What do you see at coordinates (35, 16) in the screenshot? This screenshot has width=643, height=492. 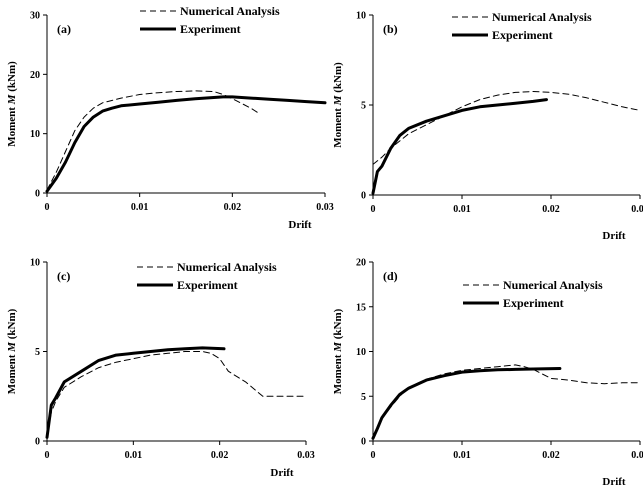 I see `y-tick-label: 30` at bounding box center [35, 16].